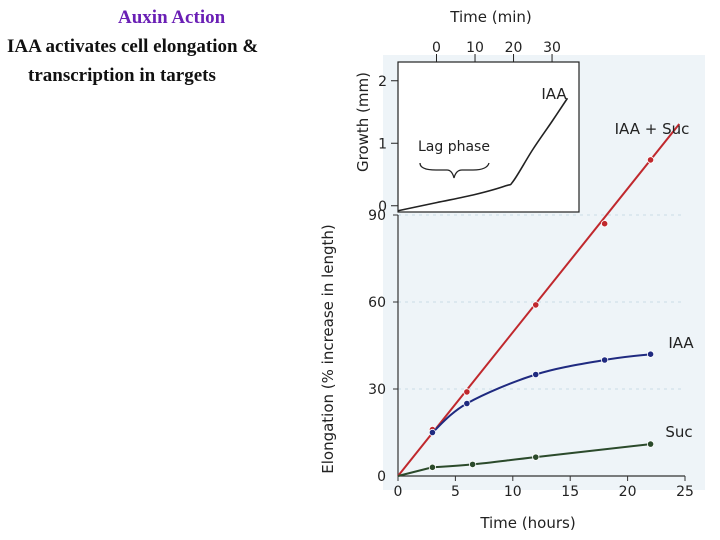  What do you see at coordinates (377, 216) in the screenshot?
I see `main-y-tick-label: 90` at bounding box center [377, 216].